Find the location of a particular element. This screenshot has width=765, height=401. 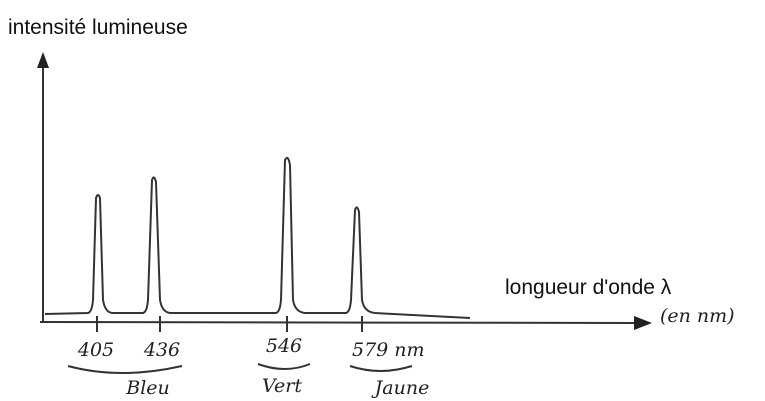

x-unit: (en nm) is located at coordinates (697, 316).